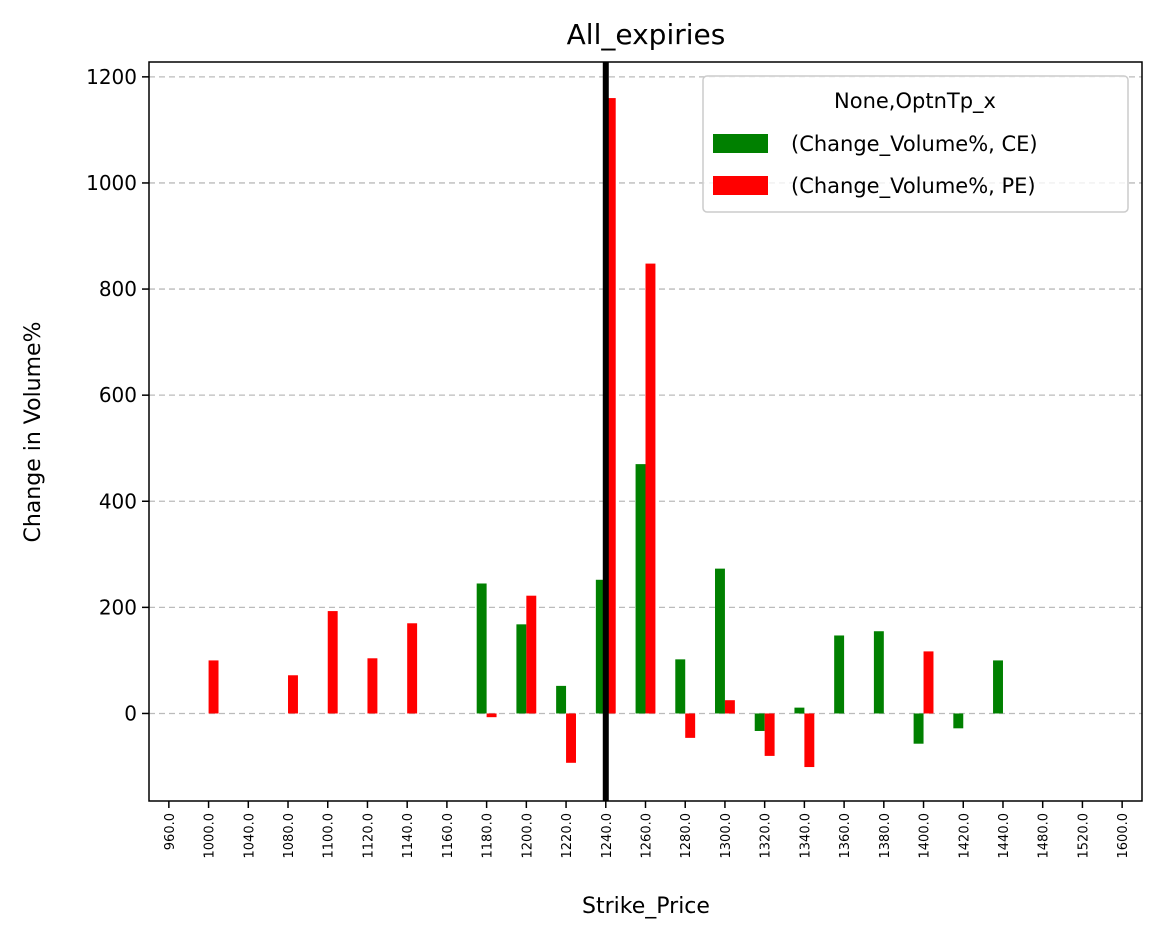 The image size is (1161, 939). What do you see at coordinates (646, 34) in the screenshot?
I see `chart-title: All_expiries` at bounding box center [646, 34].